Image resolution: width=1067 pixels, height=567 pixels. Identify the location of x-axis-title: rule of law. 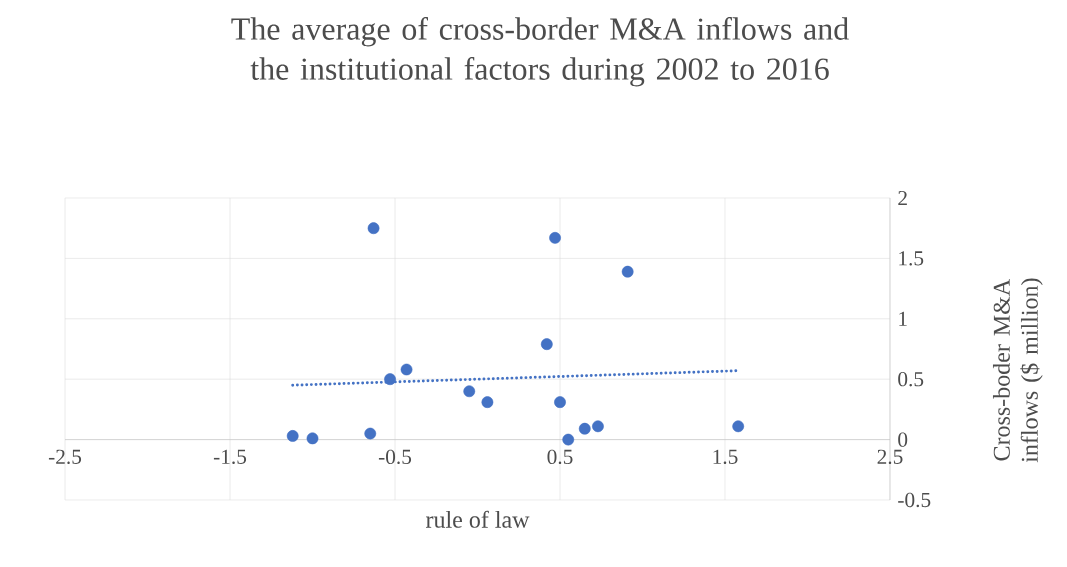
(478, 519).